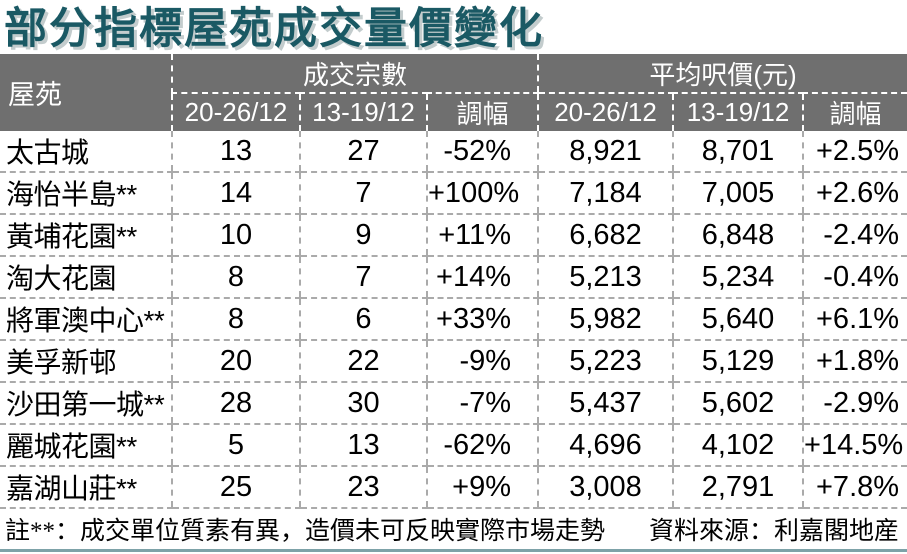  Describe the element at coordinates (605, 403) in the screenshot. I see `psf-current-week: 5,437` at that location.